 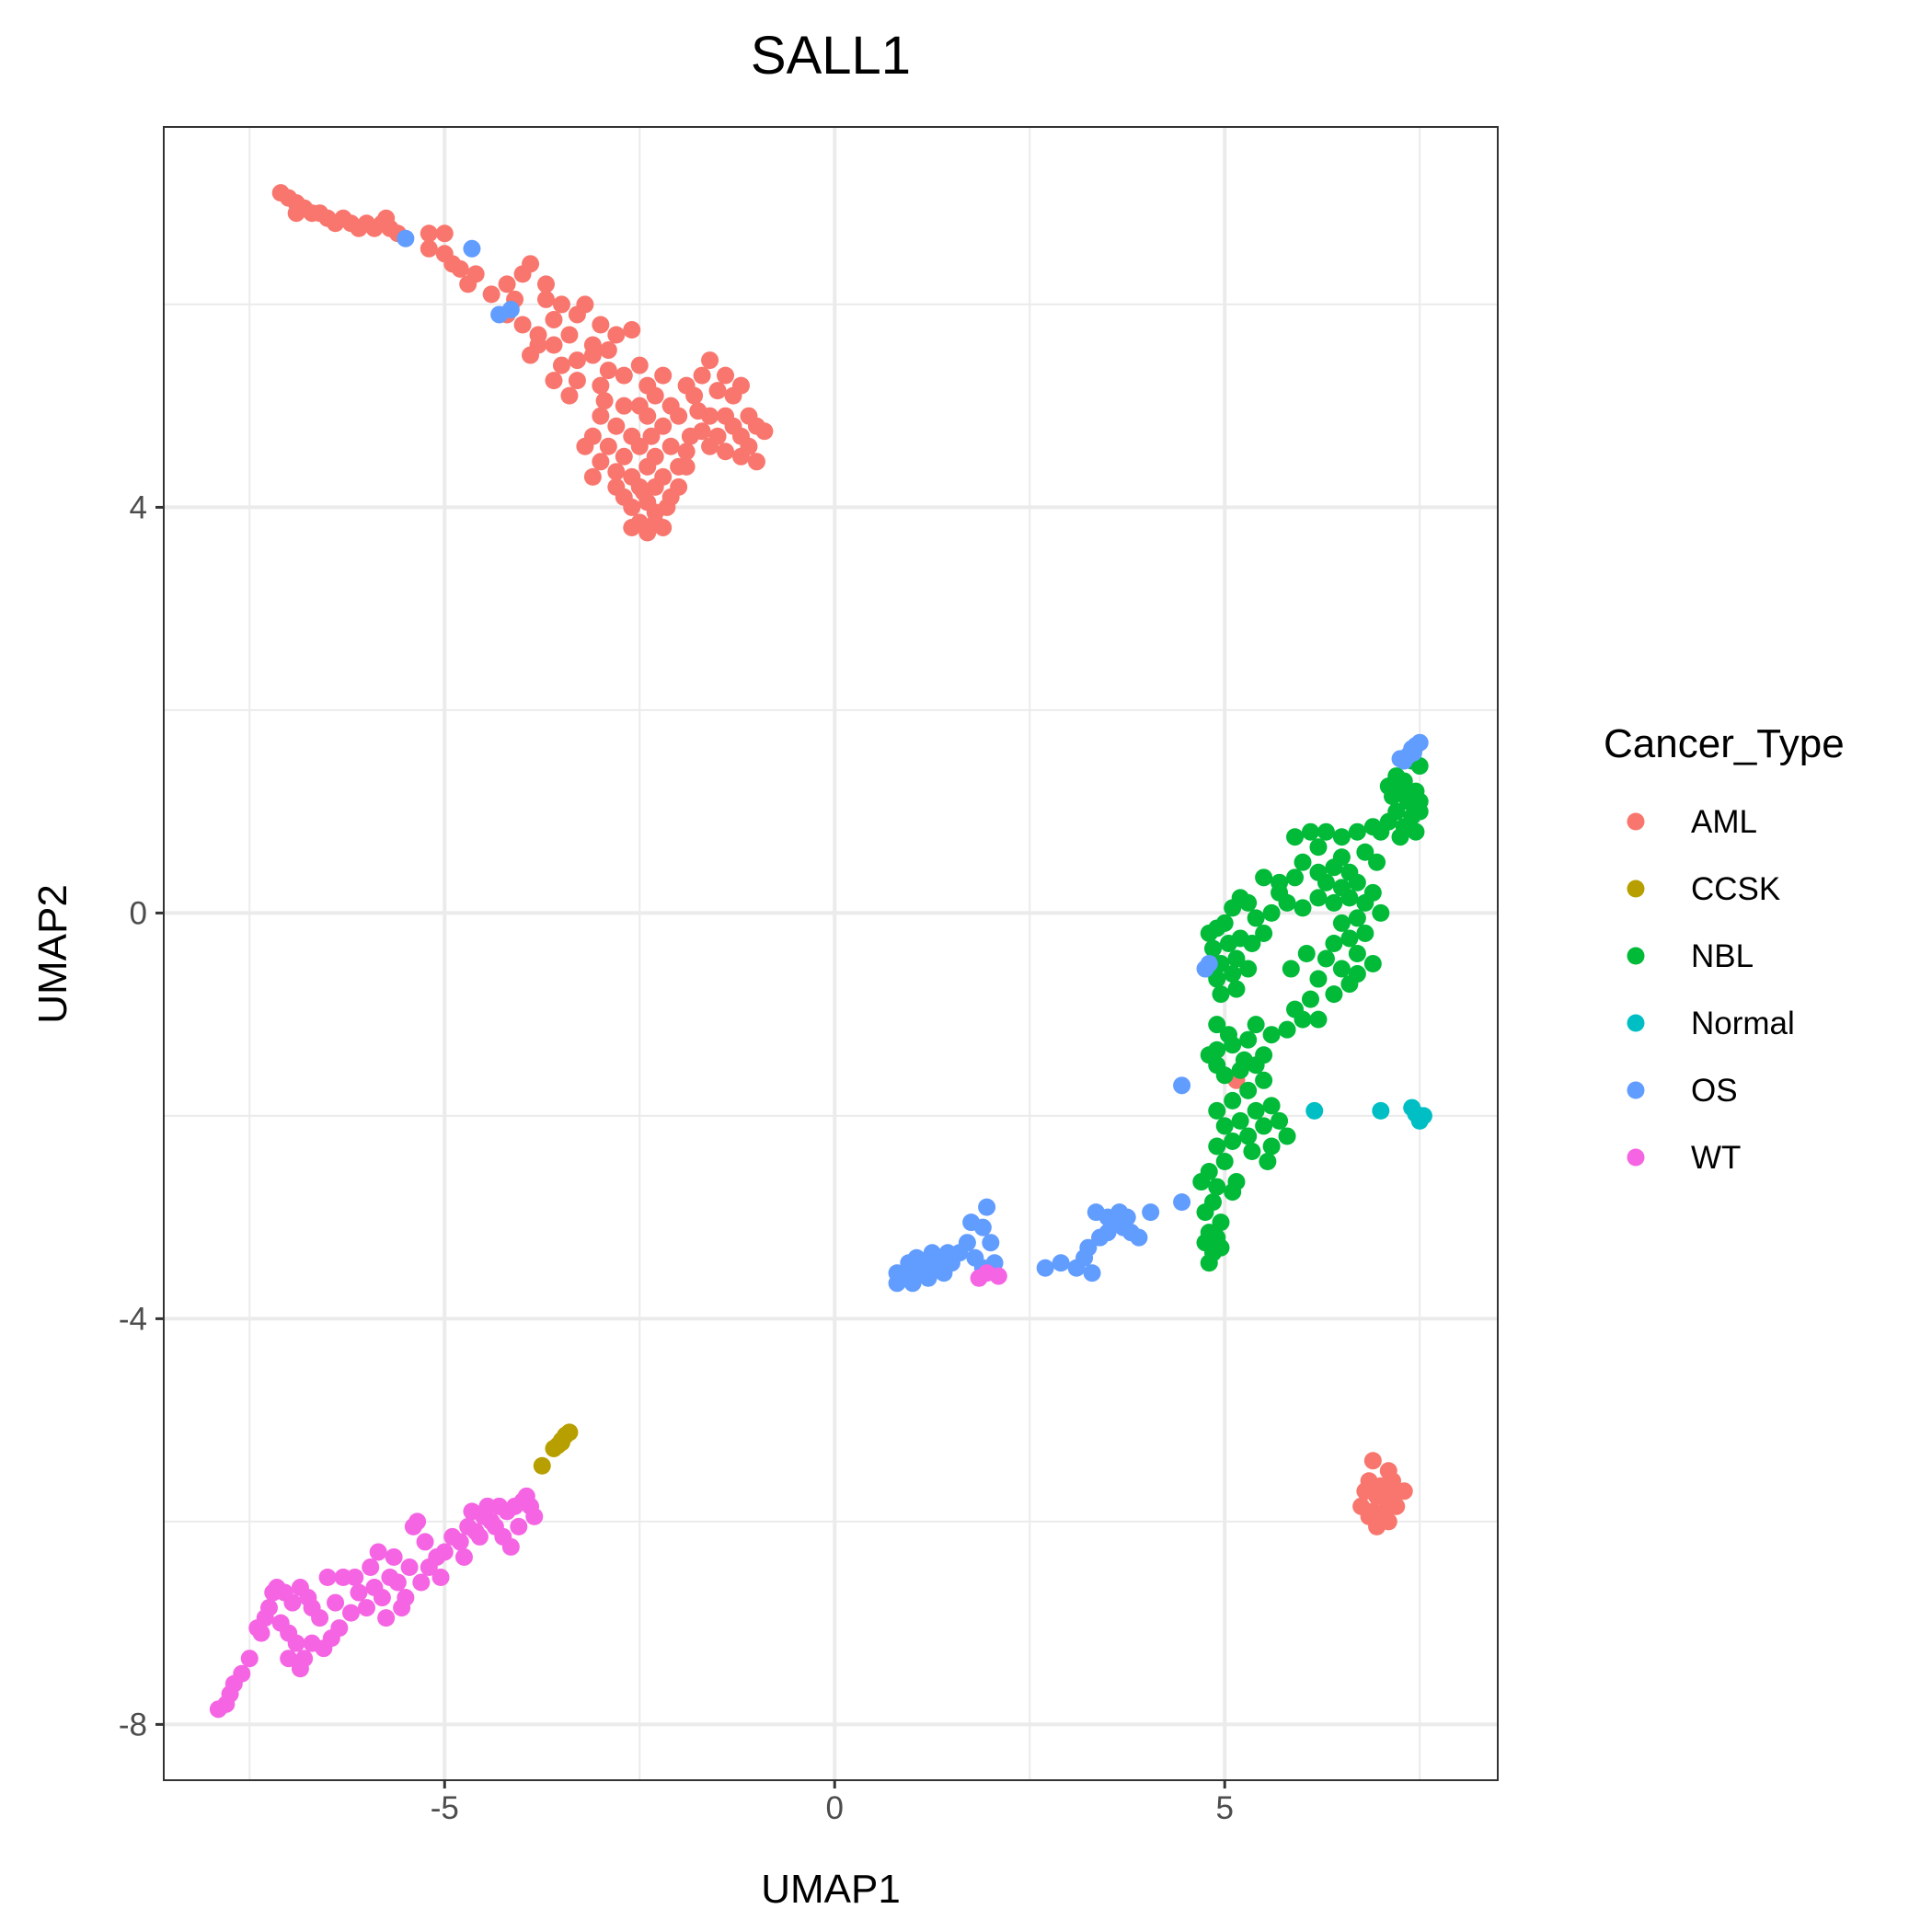 What do you see at coordinates (1224, 1808) in the screenshot?
I see `x-tick-label: 5` at bounding box center [1224, 1808].